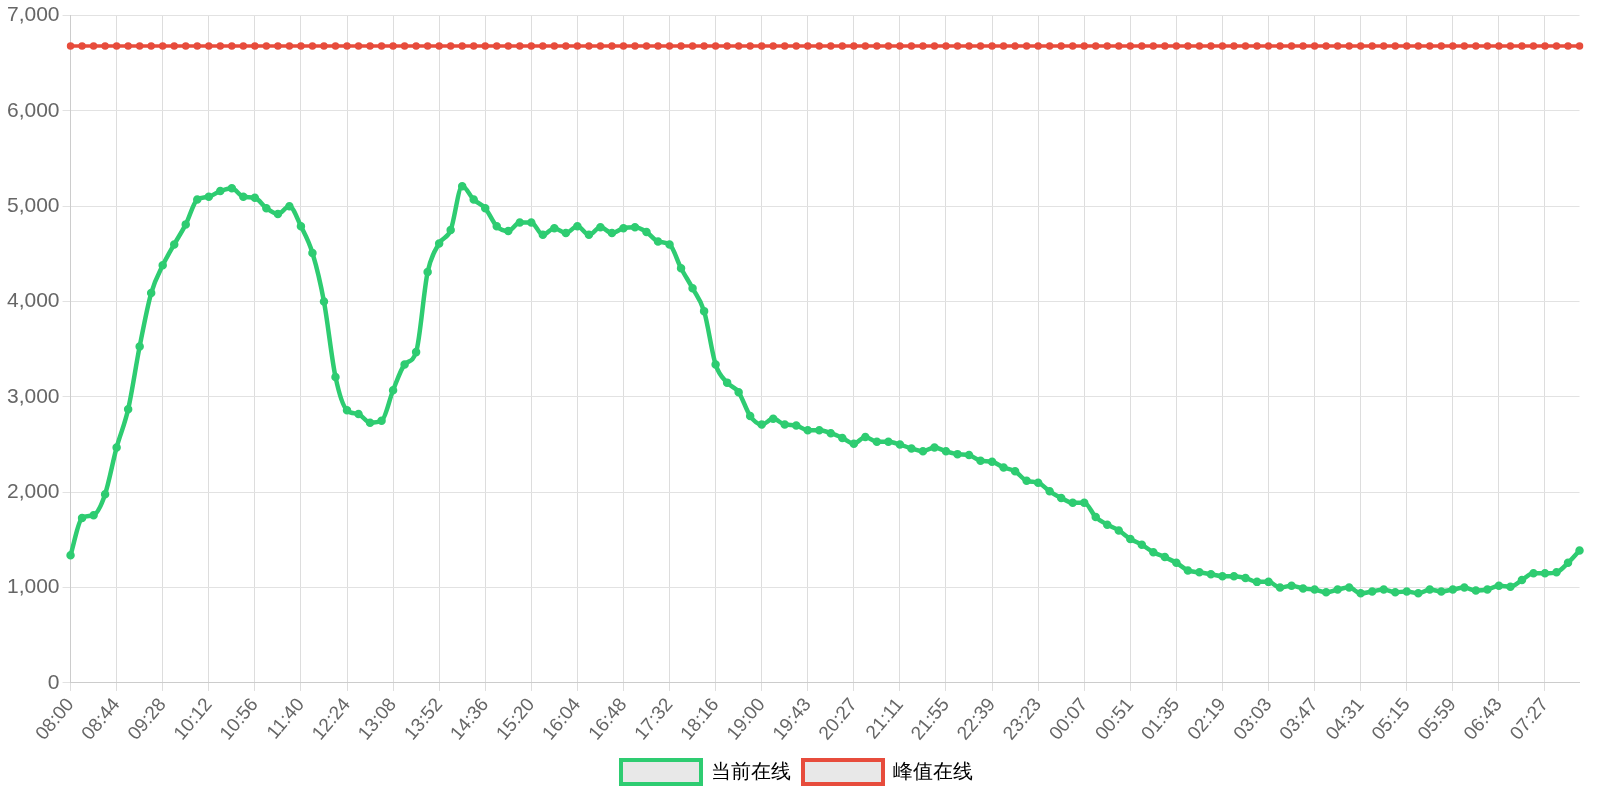 The height and width of the screenshot is (800, 1600). What do you see at coordinates (33, 491) in the screenshot?
I see `y-tick-label: 2,000` at bounding box center [33, 491].